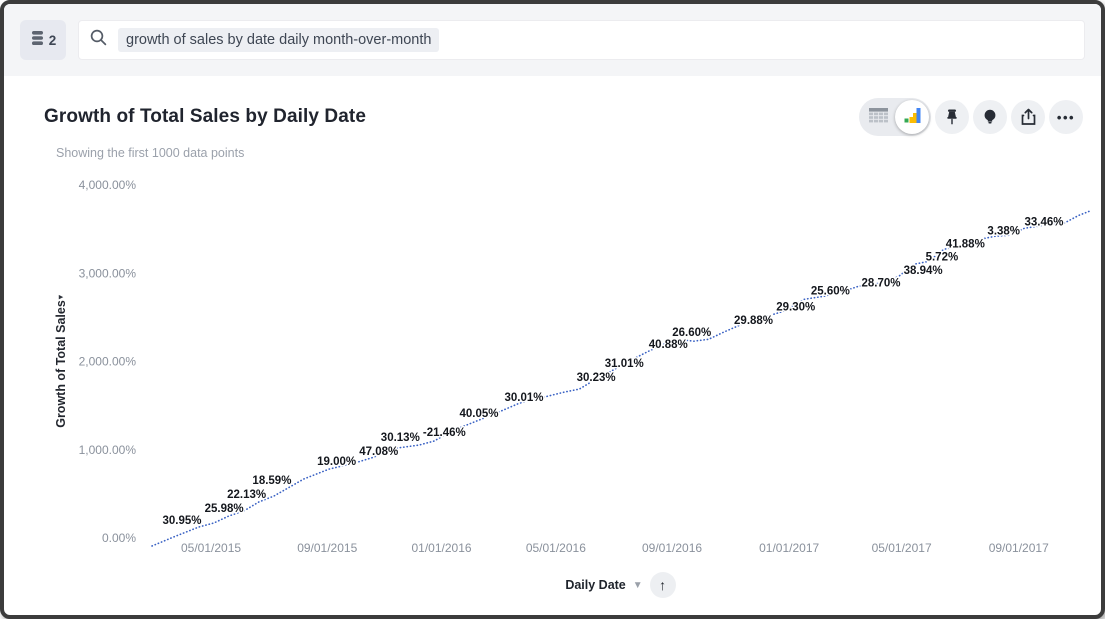 The height and width of the screenshot is (619, 1105). Describe the element at coordinates (624, 364) in the screenshot. I see `data-point-label: 31.01%` at that location.